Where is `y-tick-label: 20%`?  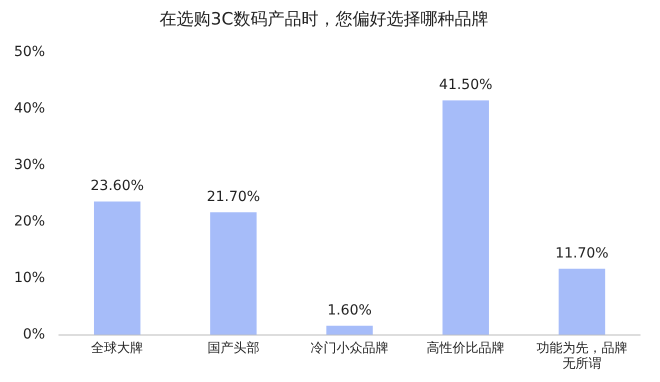 y-tick-label: 20% is located at coordinates (30, 221).